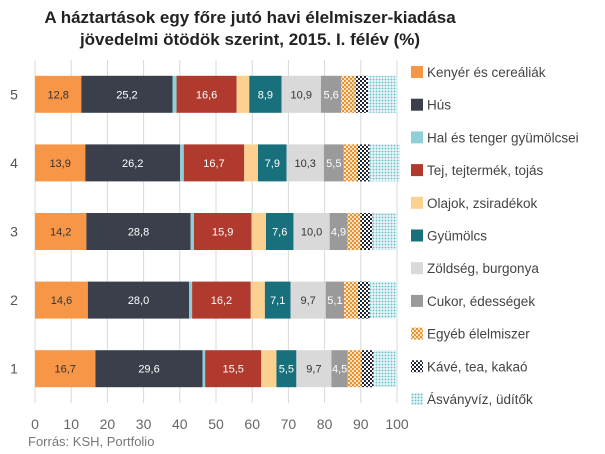  Describe the element at coordinates (503, 137) in the screenshot. I see `legend-label: Hal és tenger gyümölcsei` at that location.